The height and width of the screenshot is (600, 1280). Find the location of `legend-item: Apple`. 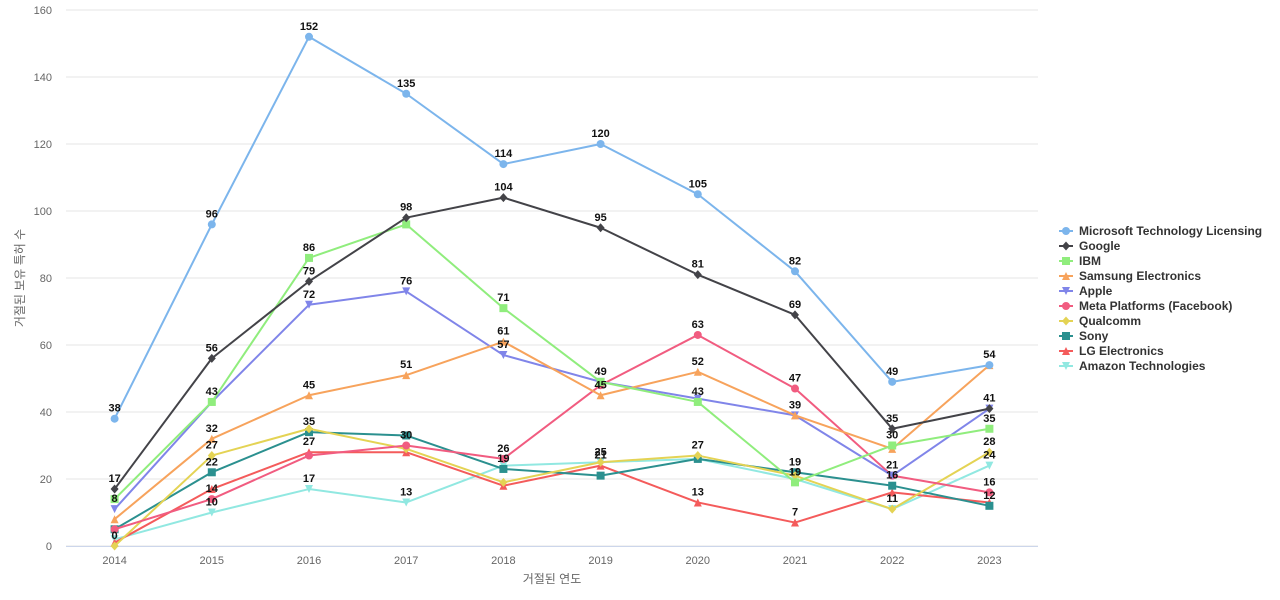

legend-item: Apple is located at coordinates (1086, 291).